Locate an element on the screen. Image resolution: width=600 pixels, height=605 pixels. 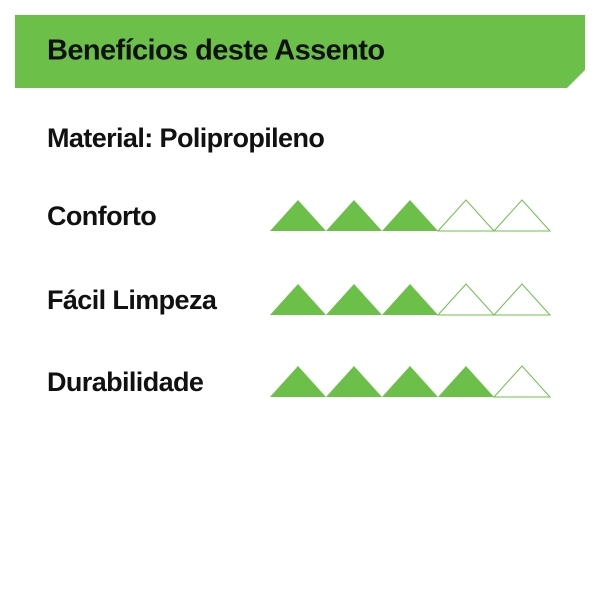
header-banner is located at coordinates (300, 51).